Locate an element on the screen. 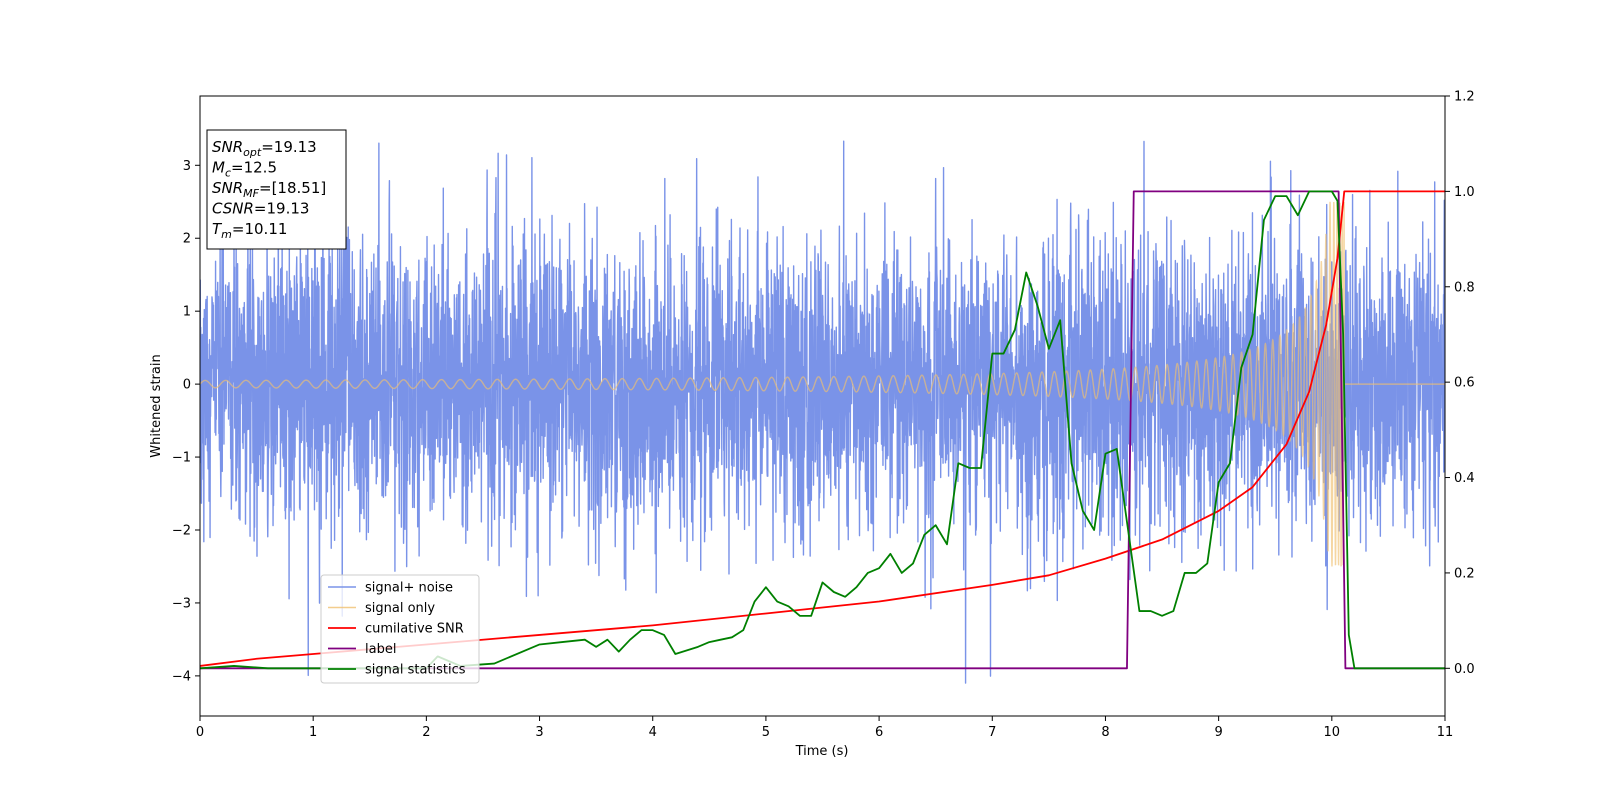  legend-label-signal-only: signal only is located at coordinates (400, 608).